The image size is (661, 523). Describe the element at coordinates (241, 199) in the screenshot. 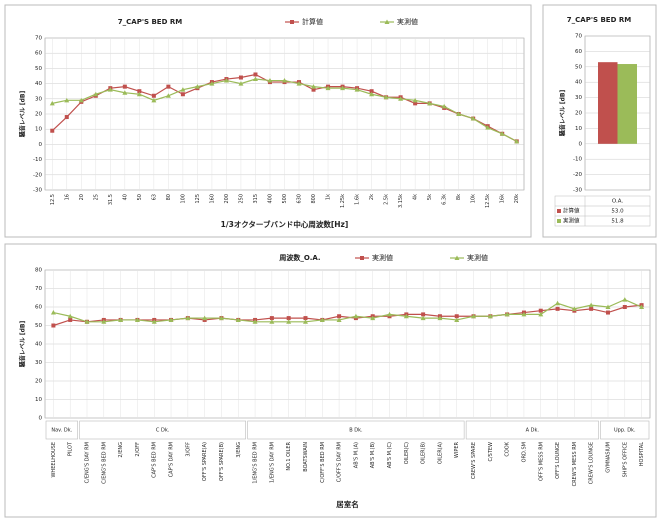

I see `x-tick-label: 250` at that location.